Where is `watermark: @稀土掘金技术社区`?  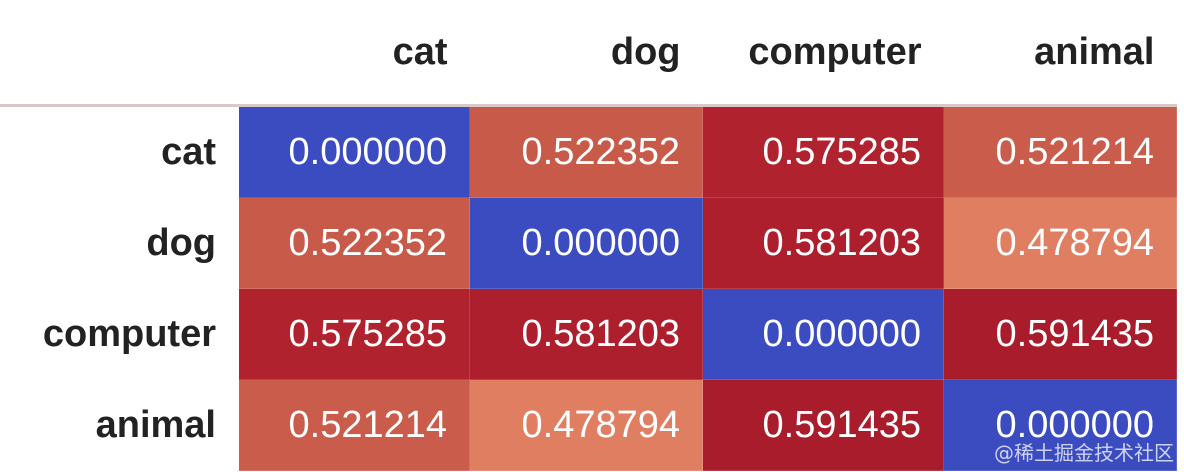 watermark: @稀土掘金技术社区 is located at coordinates (1084, 453).